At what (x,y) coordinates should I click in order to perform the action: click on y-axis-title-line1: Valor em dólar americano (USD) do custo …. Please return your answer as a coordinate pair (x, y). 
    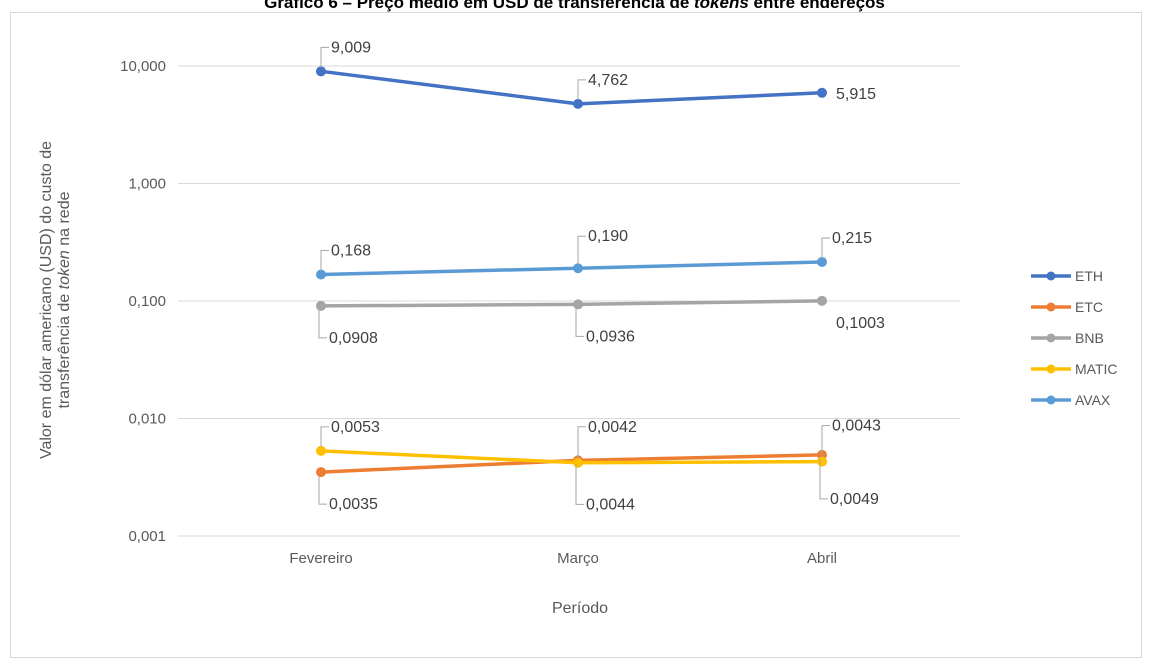
    Looking at the image, I should click on (46, 300).